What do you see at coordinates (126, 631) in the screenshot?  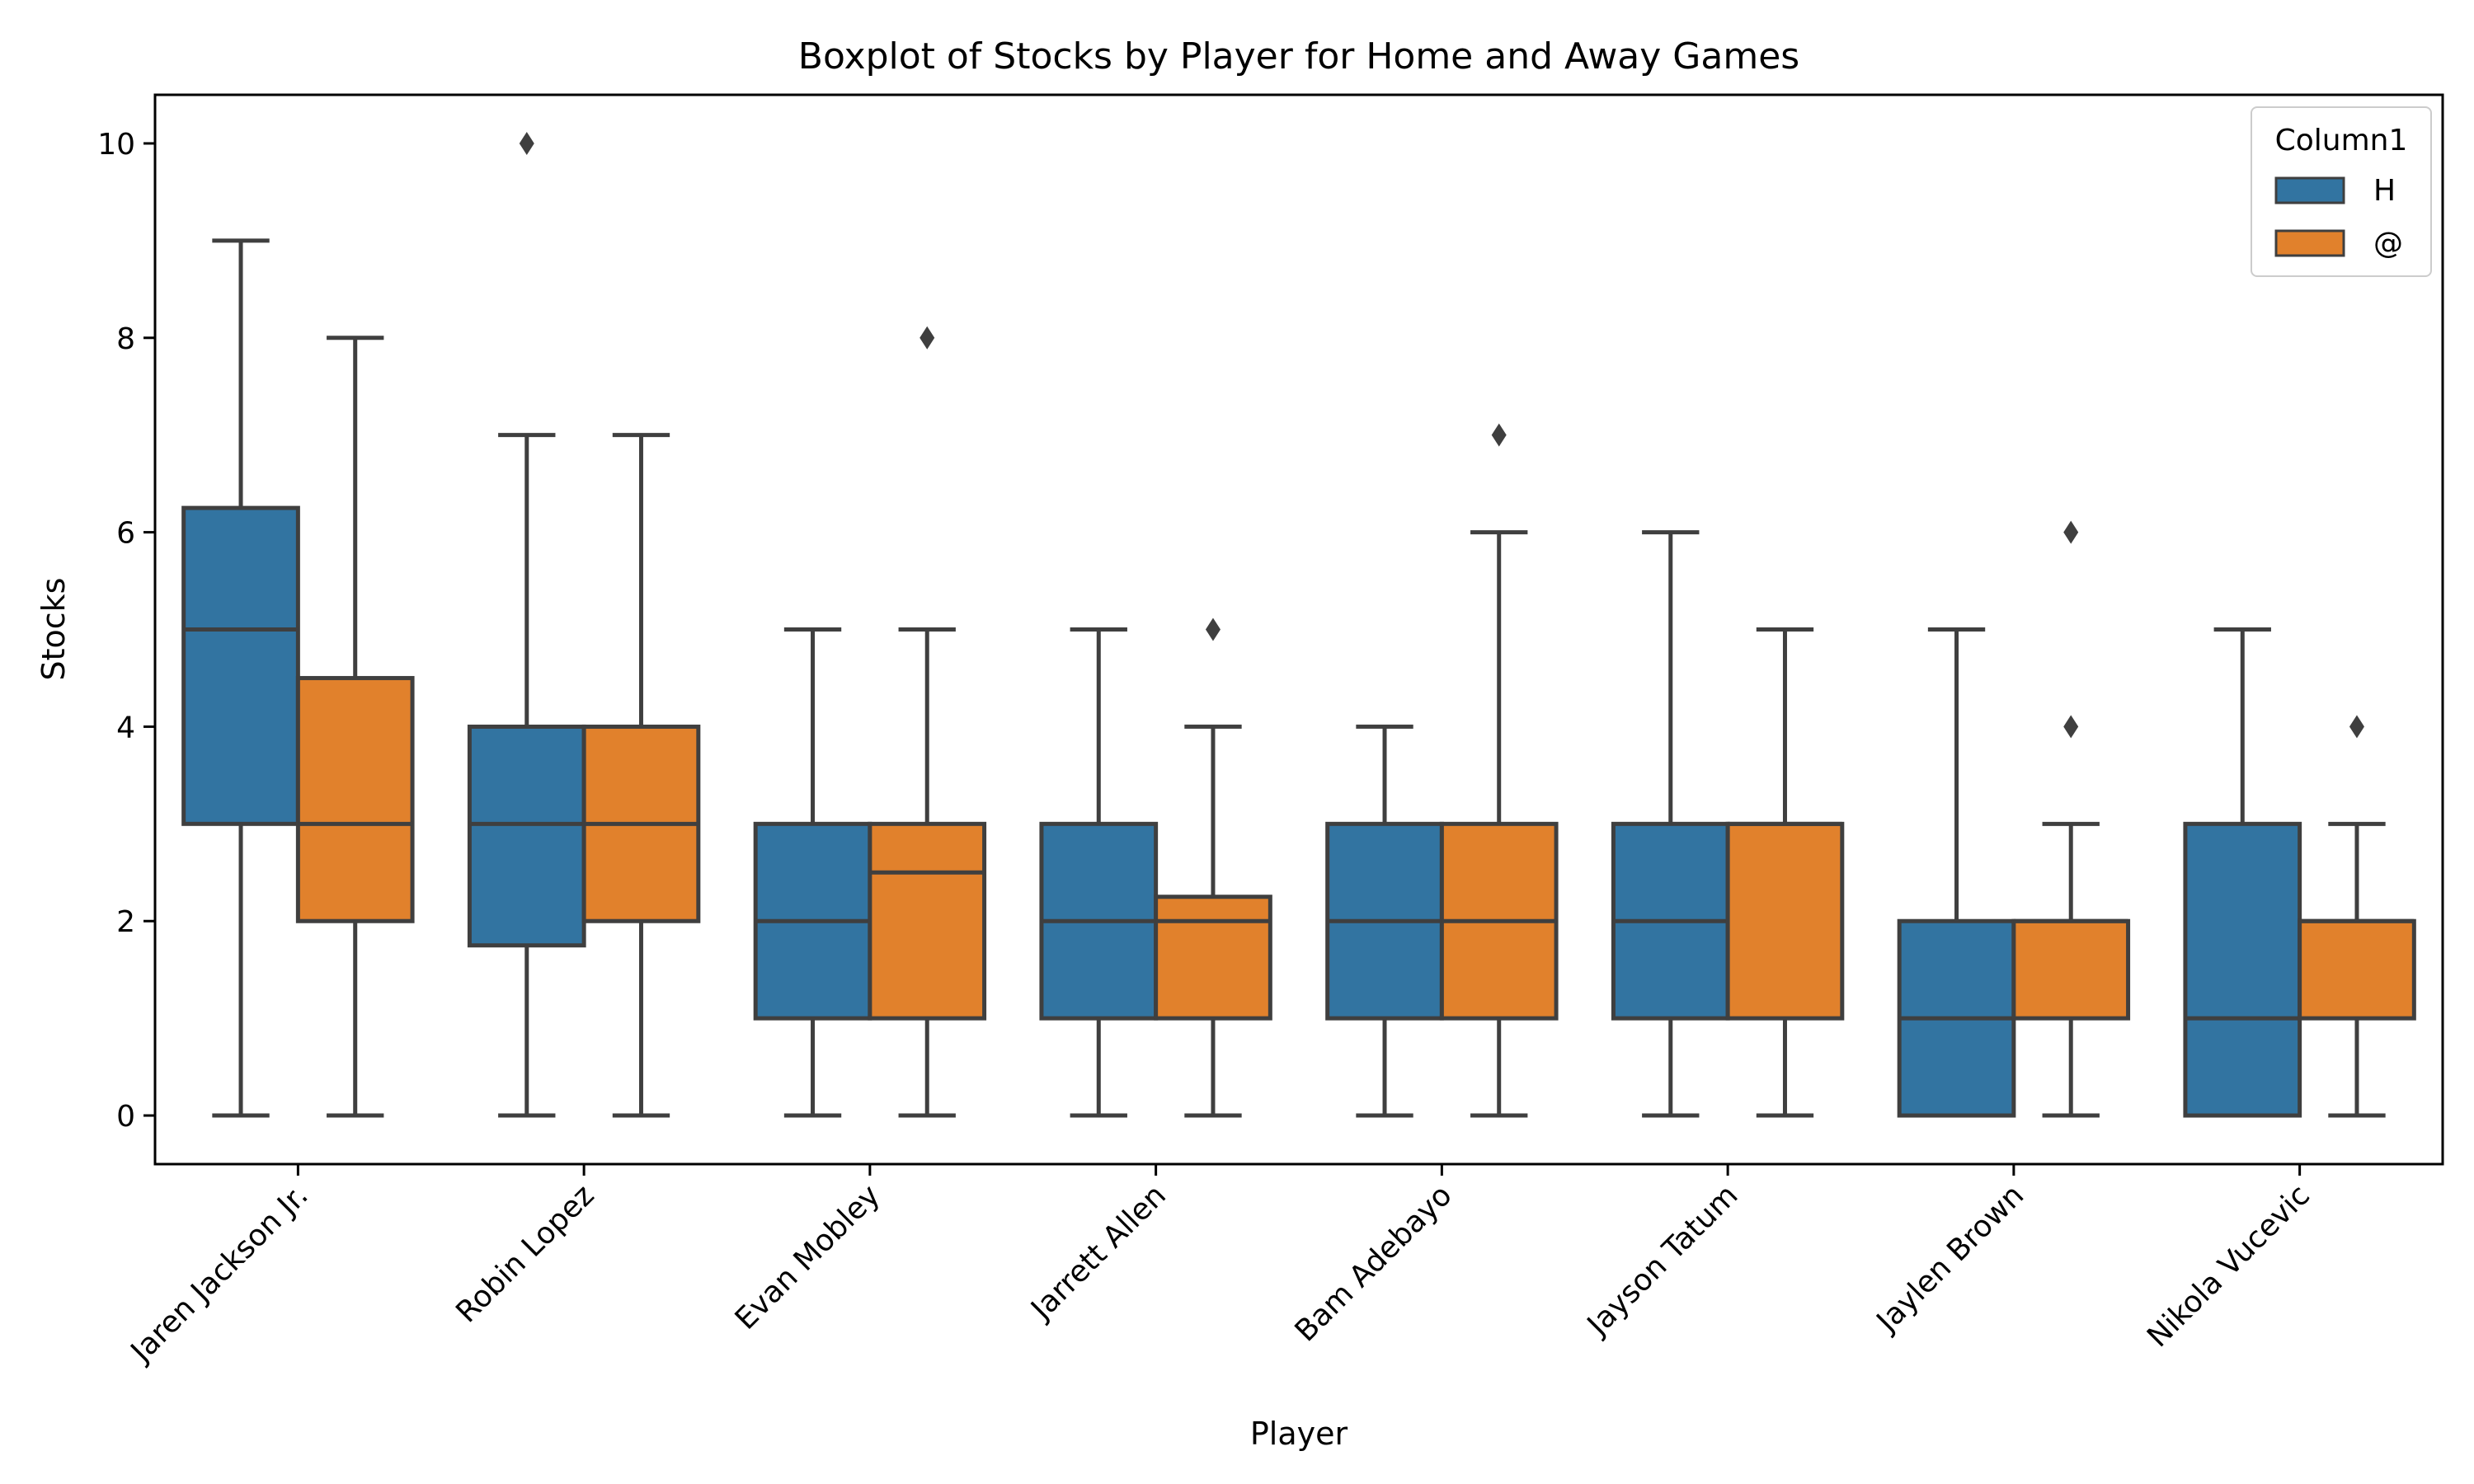 I see `y-axis: 0 2 4 6 8 10` at bounding box center [126, 631].